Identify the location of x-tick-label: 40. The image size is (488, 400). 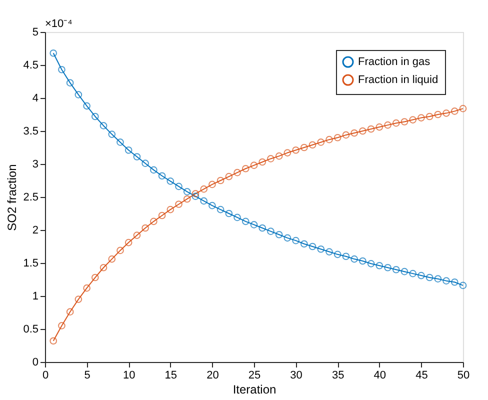
(380, 376).